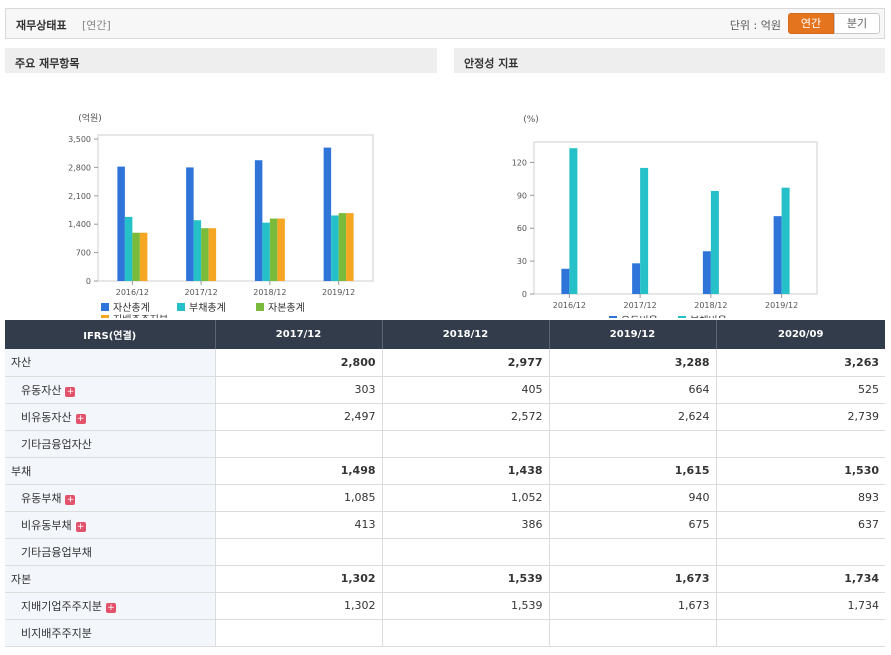  I want to click on section-subtitle: [연간], so click(96, 25).